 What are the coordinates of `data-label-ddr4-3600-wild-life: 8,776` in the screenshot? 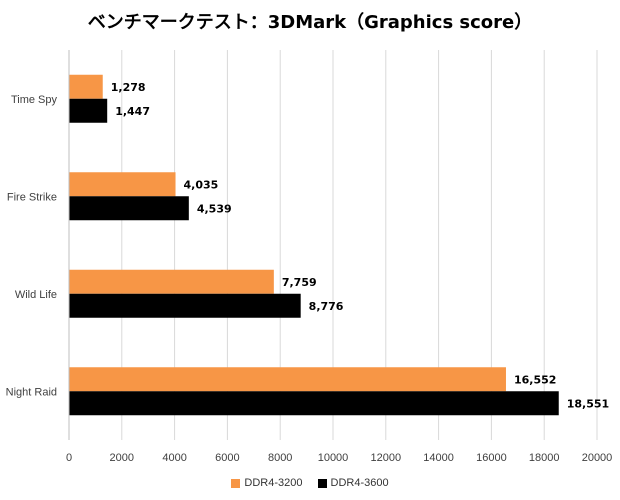 It's located at (326, 306).